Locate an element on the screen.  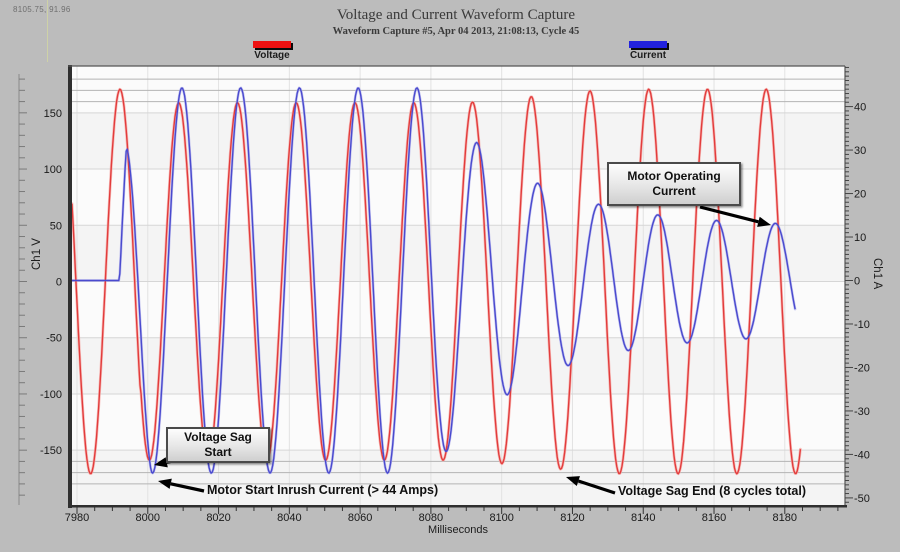
svg-text: 8100 is located at coordinates (501, 518).